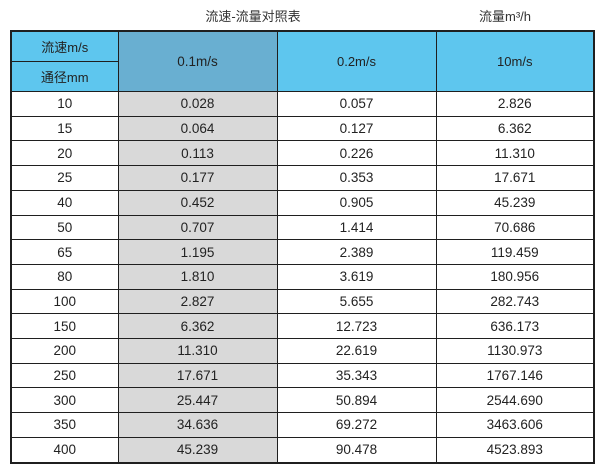  I want to click on value-cell-10ms: 180.956, so click(515, 276).